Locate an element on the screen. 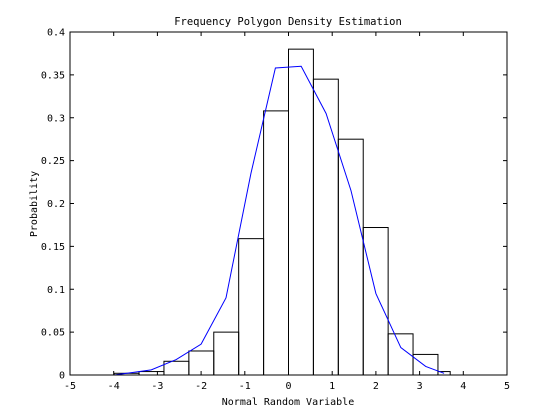  y-tick-label: 0.05 is located at coordinates (53, 333).